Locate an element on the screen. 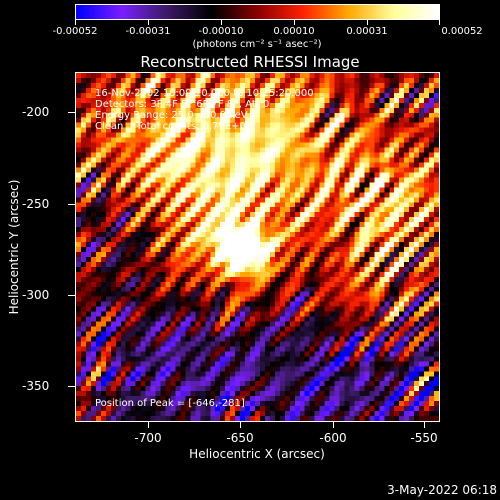 Image resolution: width=500 pixels, height=500 pixels. colorbar-tick-label: -0.00052 is located at coordinates (75, 31).